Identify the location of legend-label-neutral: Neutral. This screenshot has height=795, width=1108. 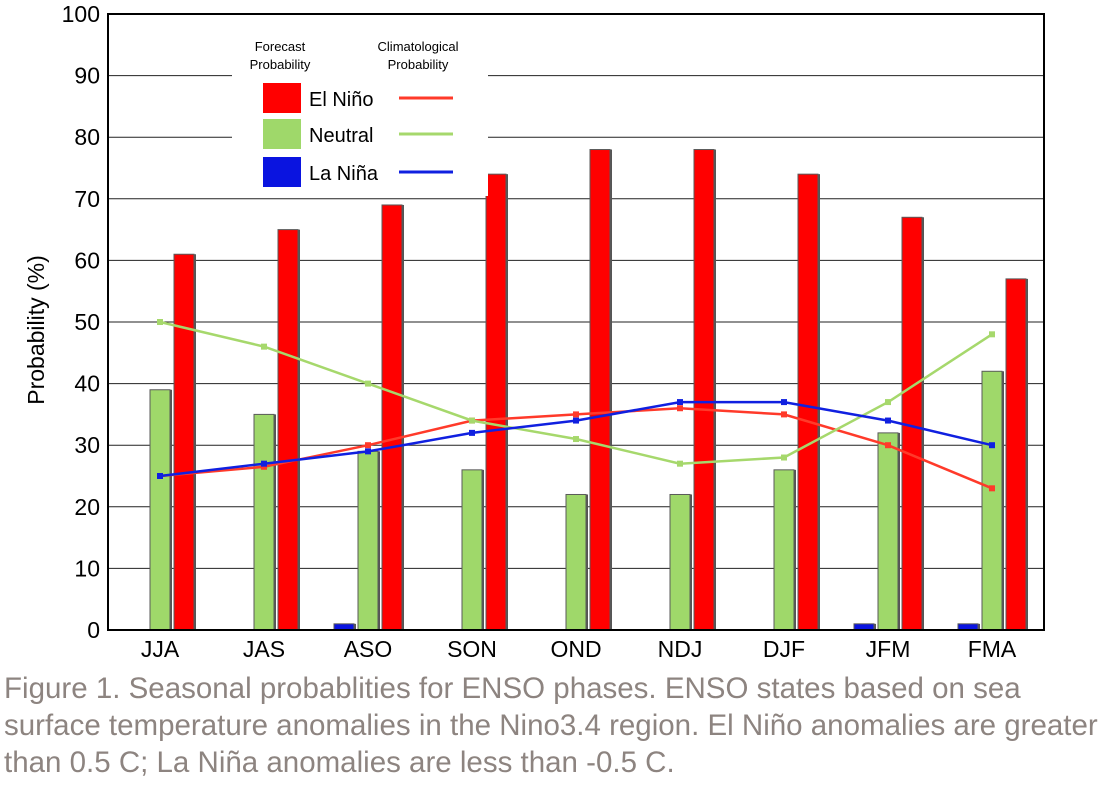
(341, 136).